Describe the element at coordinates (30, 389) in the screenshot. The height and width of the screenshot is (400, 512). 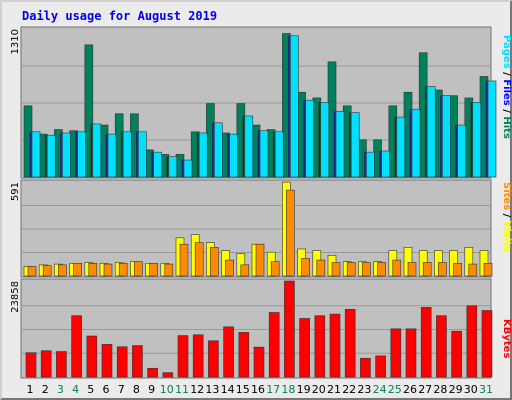
I see `day-label-1: 1` at that location.